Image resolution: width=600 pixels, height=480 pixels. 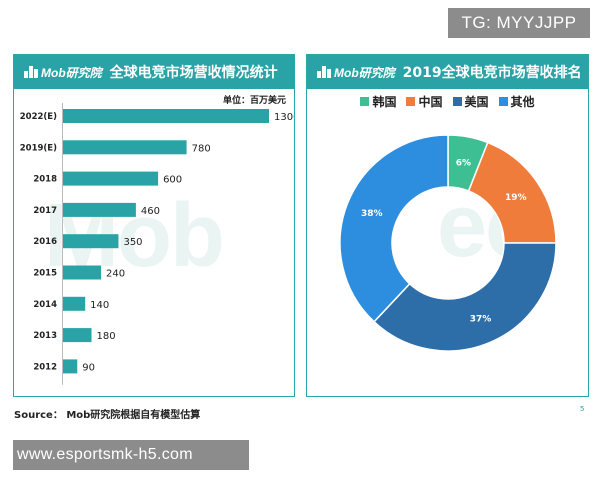 I want to click on source-note: Source： Mob研究院根据自有模型估算, so click(x=107, y=415).